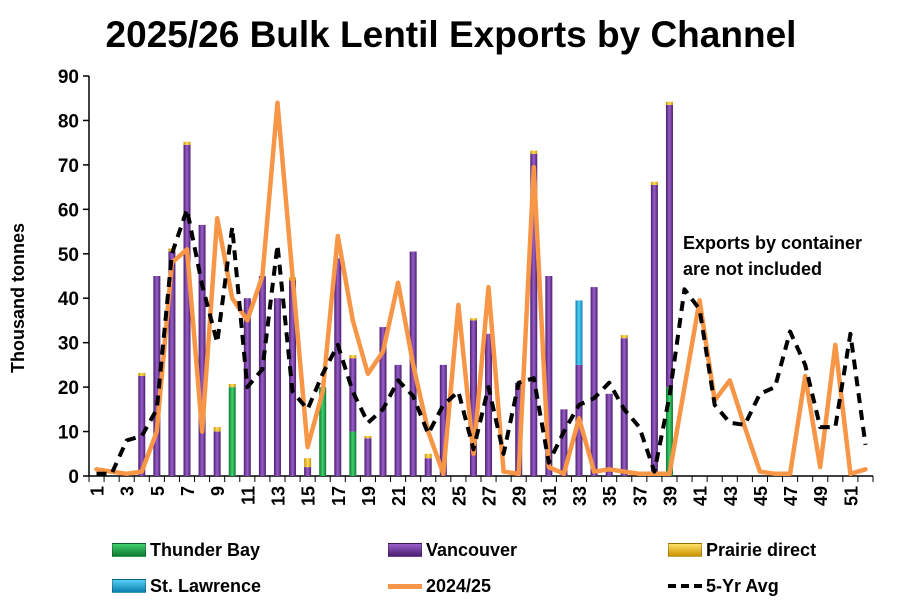  Describe the element at coordinates (753, 269) in the screenshot. I see `annotation-line-2: are not included` at that location.